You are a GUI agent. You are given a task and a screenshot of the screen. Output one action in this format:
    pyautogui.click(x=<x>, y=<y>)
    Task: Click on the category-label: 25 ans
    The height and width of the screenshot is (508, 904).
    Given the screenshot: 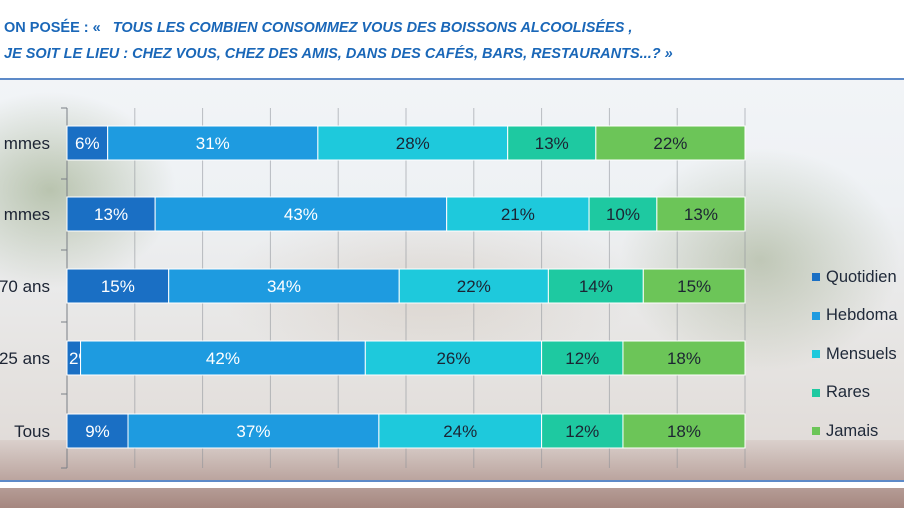 What is the action you would take?
    pyautogui.click(x=25, y=358)
    